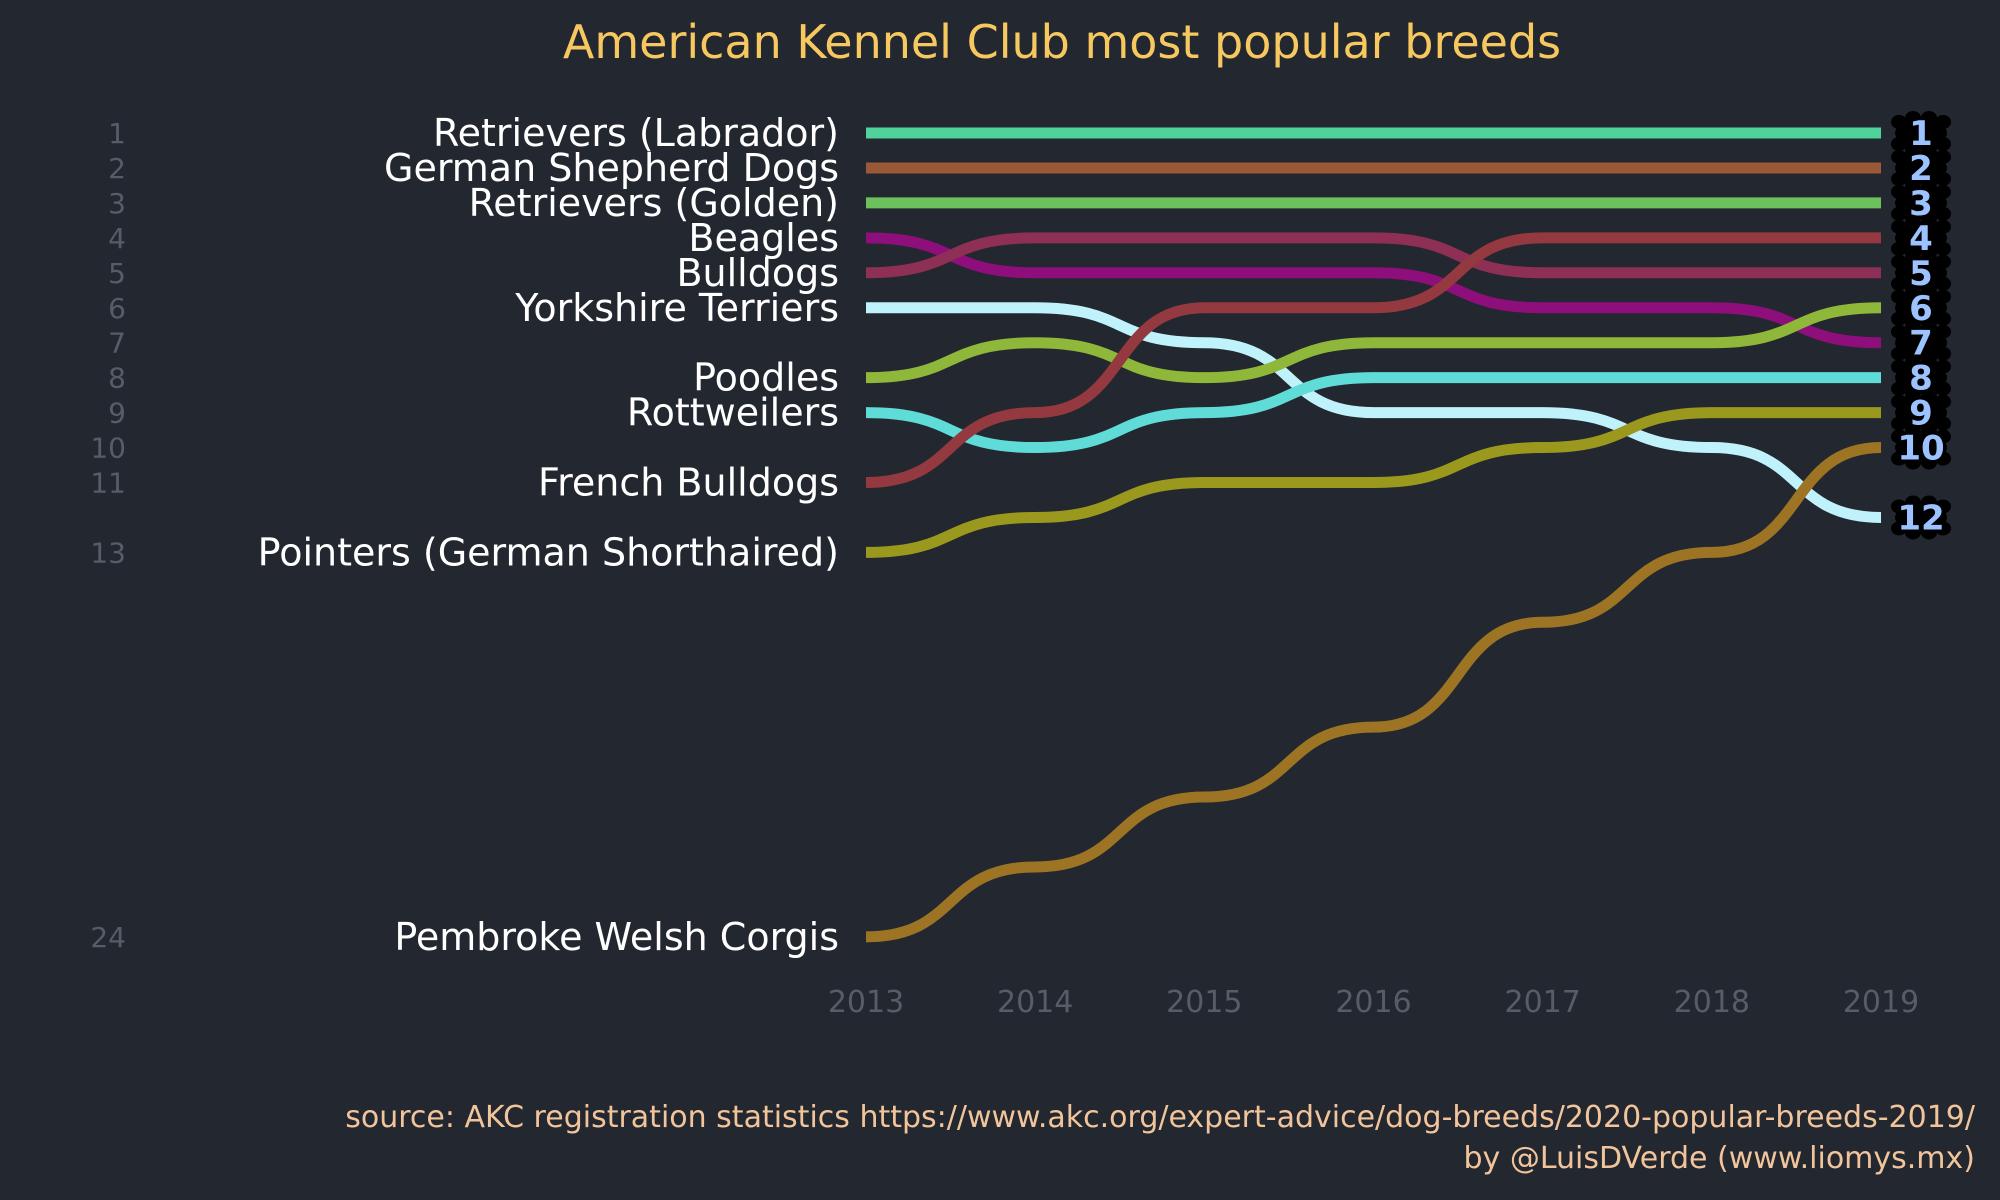 This screenshot has height=1200, width=2000. I want to click on breed-label-beagles: Beagles, so click(763, 238).